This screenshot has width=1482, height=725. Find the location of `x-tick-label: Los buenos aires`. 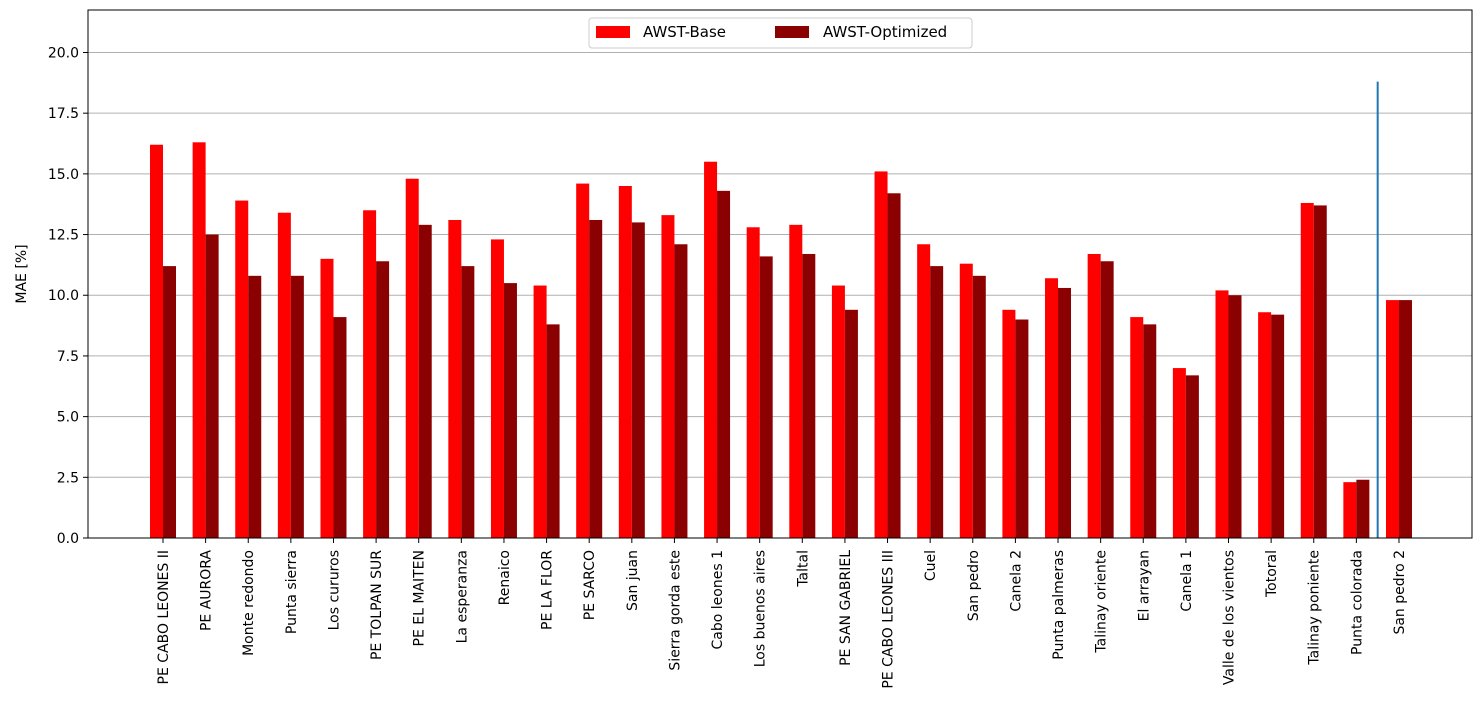

x-tick-label: Los buenos aires is located at coordinates (761, 608).